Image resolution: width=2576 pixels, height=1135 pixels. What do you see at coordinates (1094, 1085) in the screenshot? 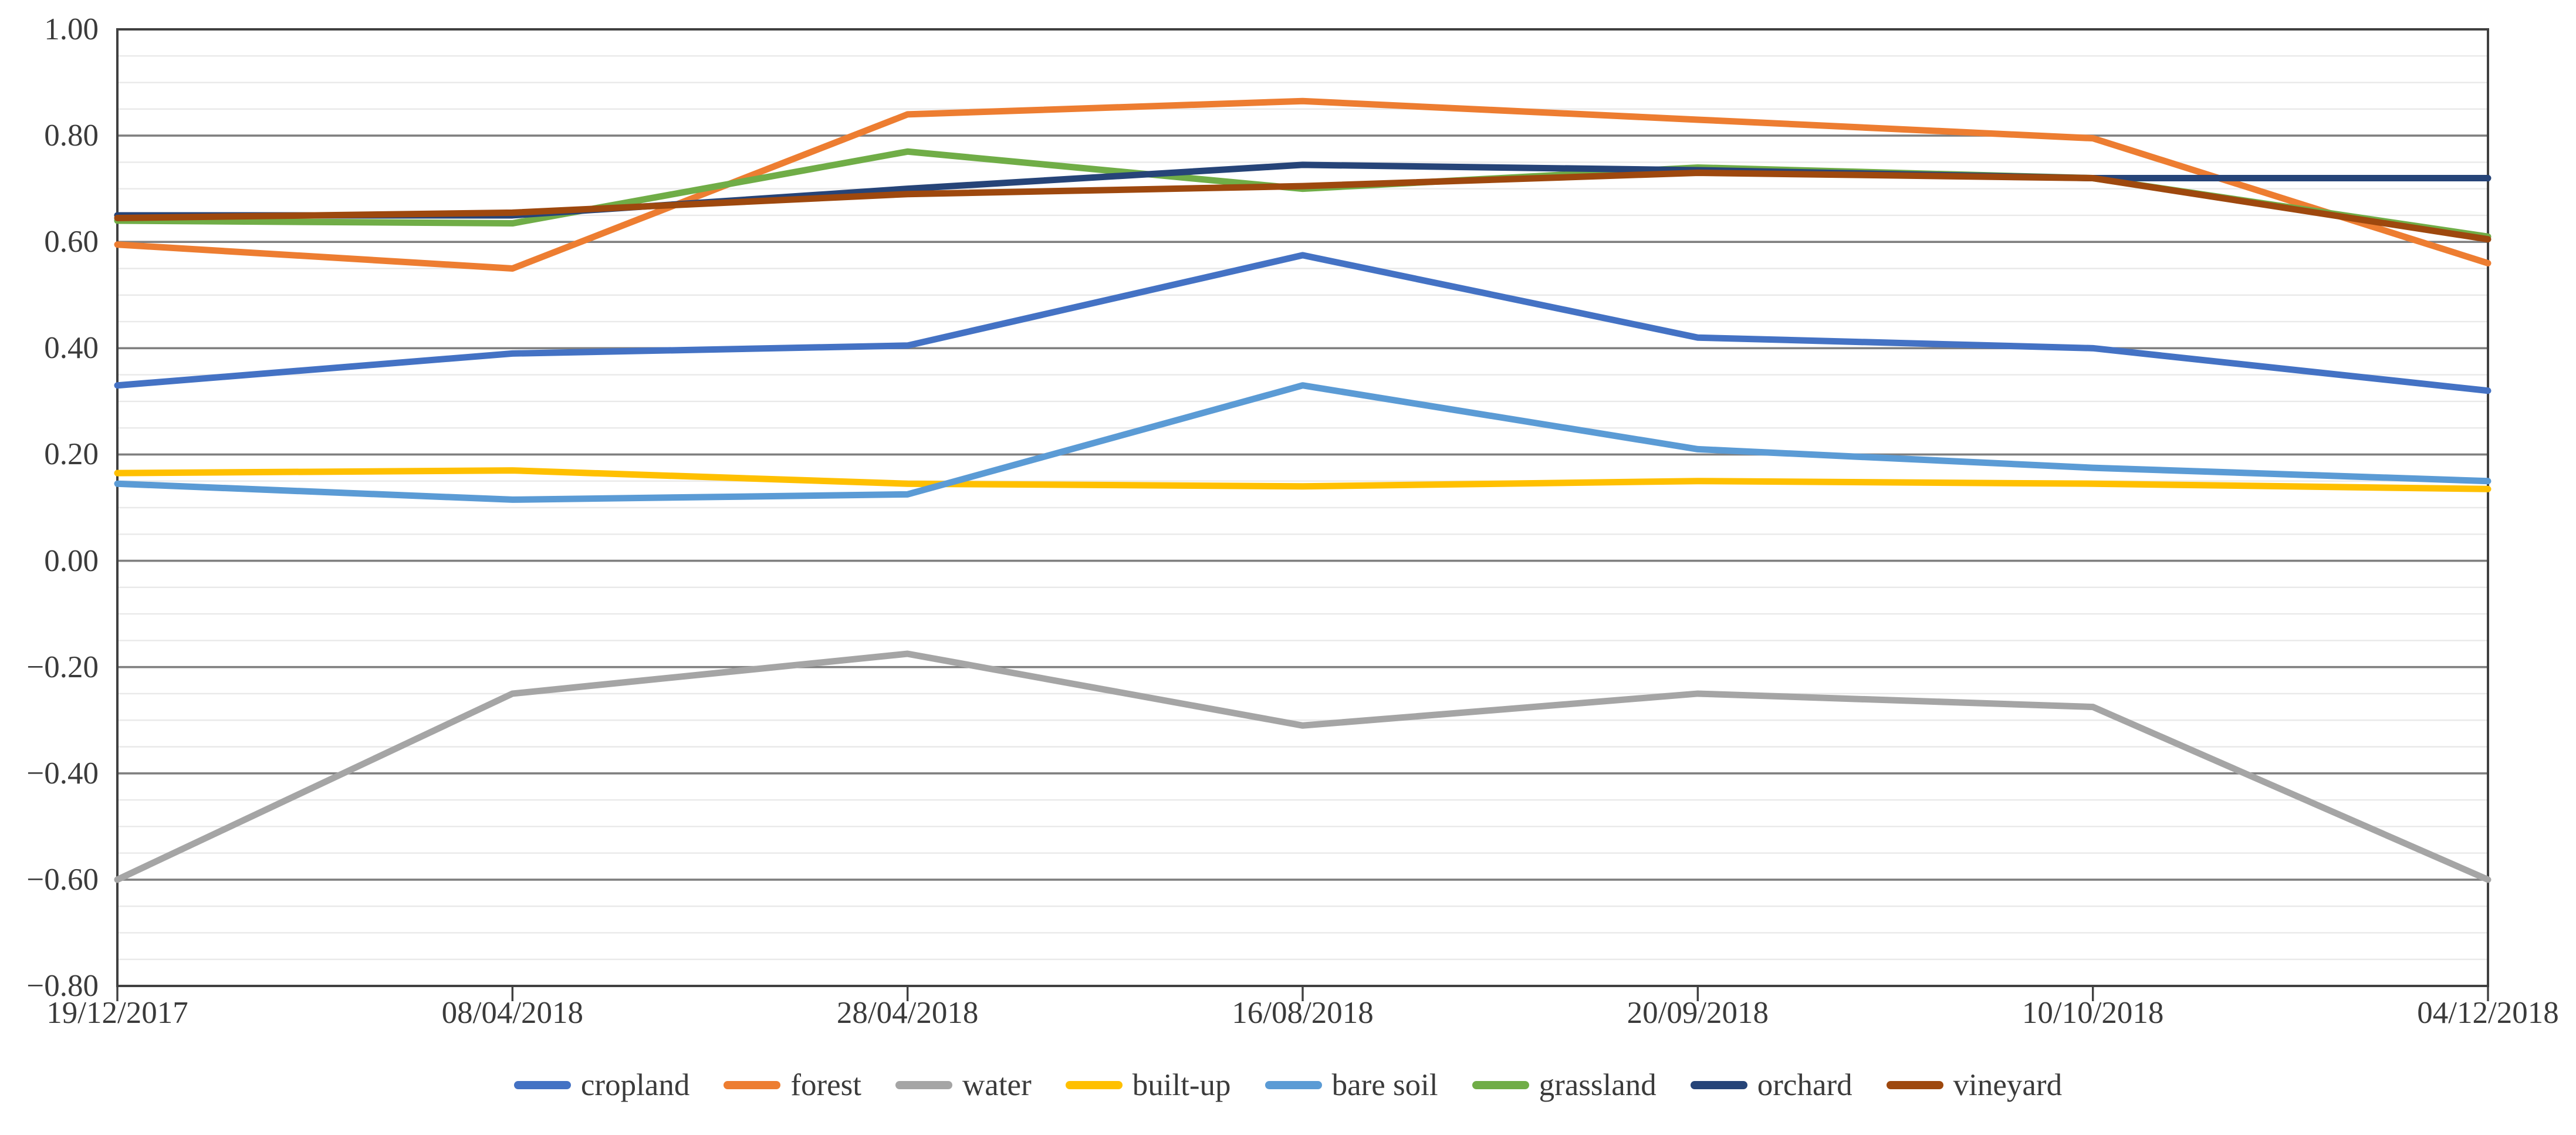
I see `legend-line-swatch-built-up` at bounding box center [1094, 1085].